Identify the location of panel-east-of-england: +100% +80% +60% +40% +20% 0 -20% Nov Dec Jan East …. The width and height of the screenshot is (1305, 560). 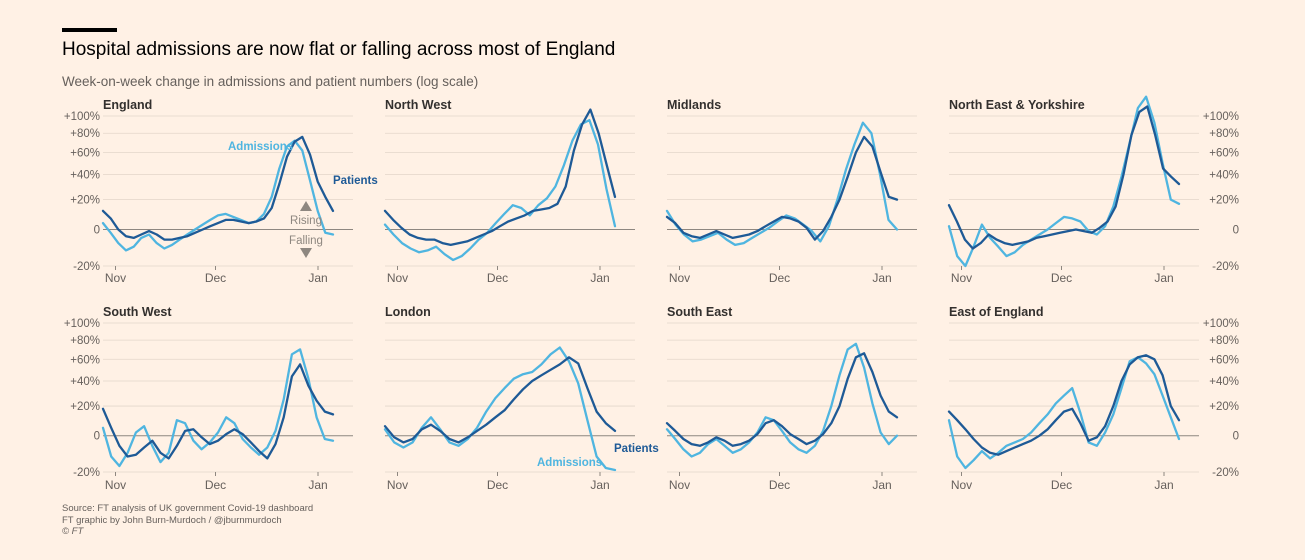
(1093, 398).